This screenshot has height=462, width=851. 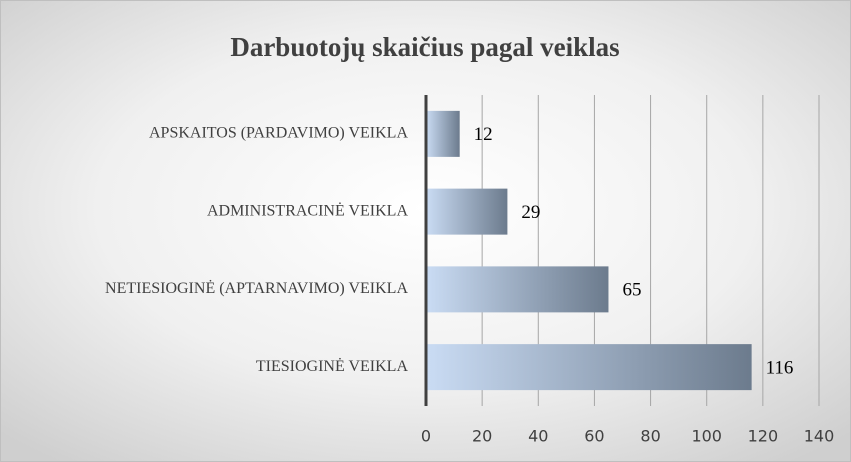 I want to click on value-label: 65, so click(x=631, y=290).